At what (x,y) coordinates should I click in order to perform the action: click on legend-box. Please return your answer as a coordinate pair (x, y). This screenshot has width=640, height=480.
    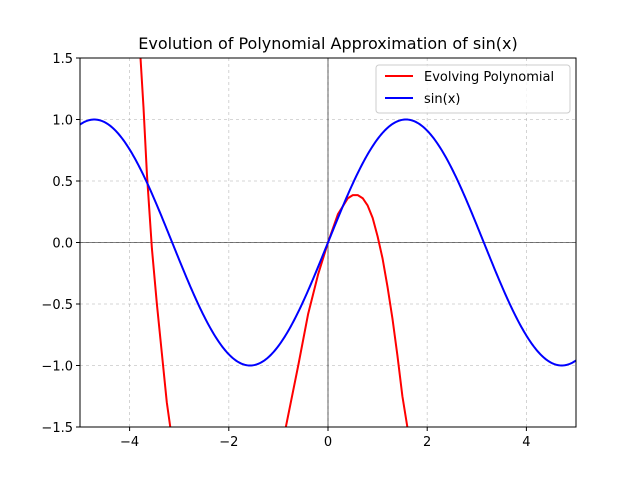
    Looking at the image, I should click on (473, 89).